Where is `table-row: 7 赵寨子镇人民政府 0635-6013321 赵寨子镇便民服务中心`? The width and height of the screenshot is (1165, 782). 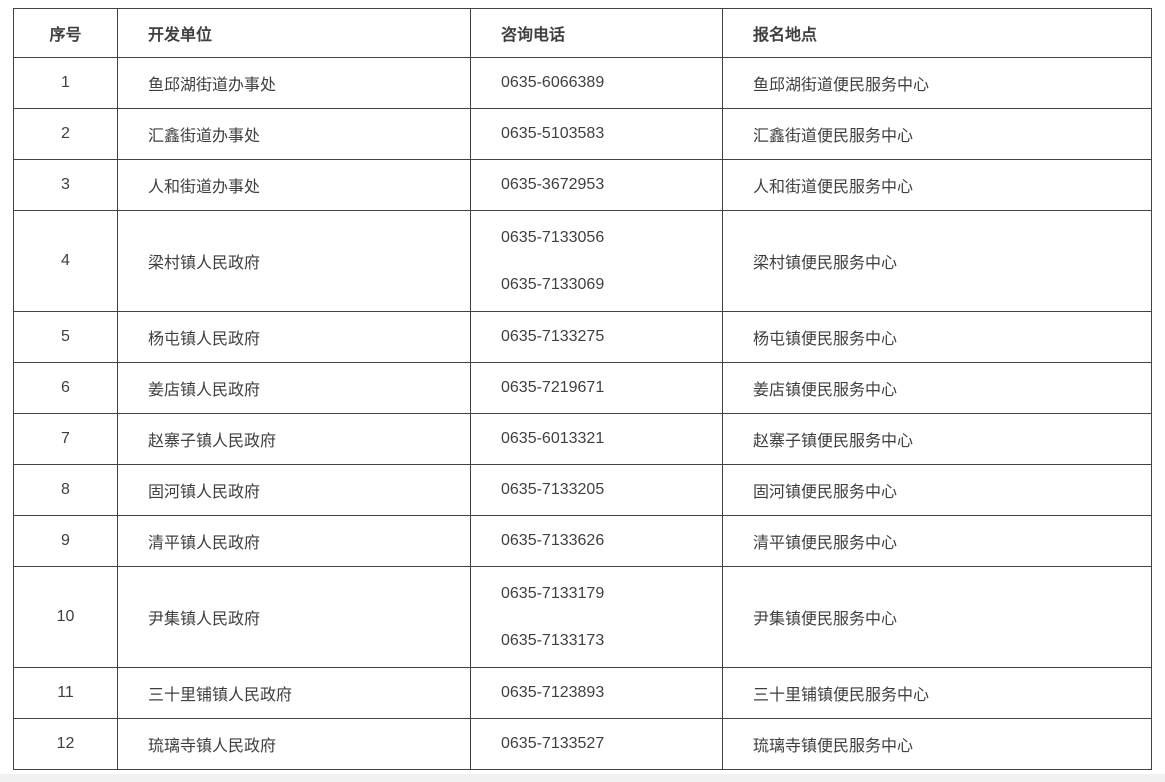 table-row: 7 赵寨子镇人民政府 0635-6013321 赵寨子镇便民服务中心 is located at coordinates (582, 439).